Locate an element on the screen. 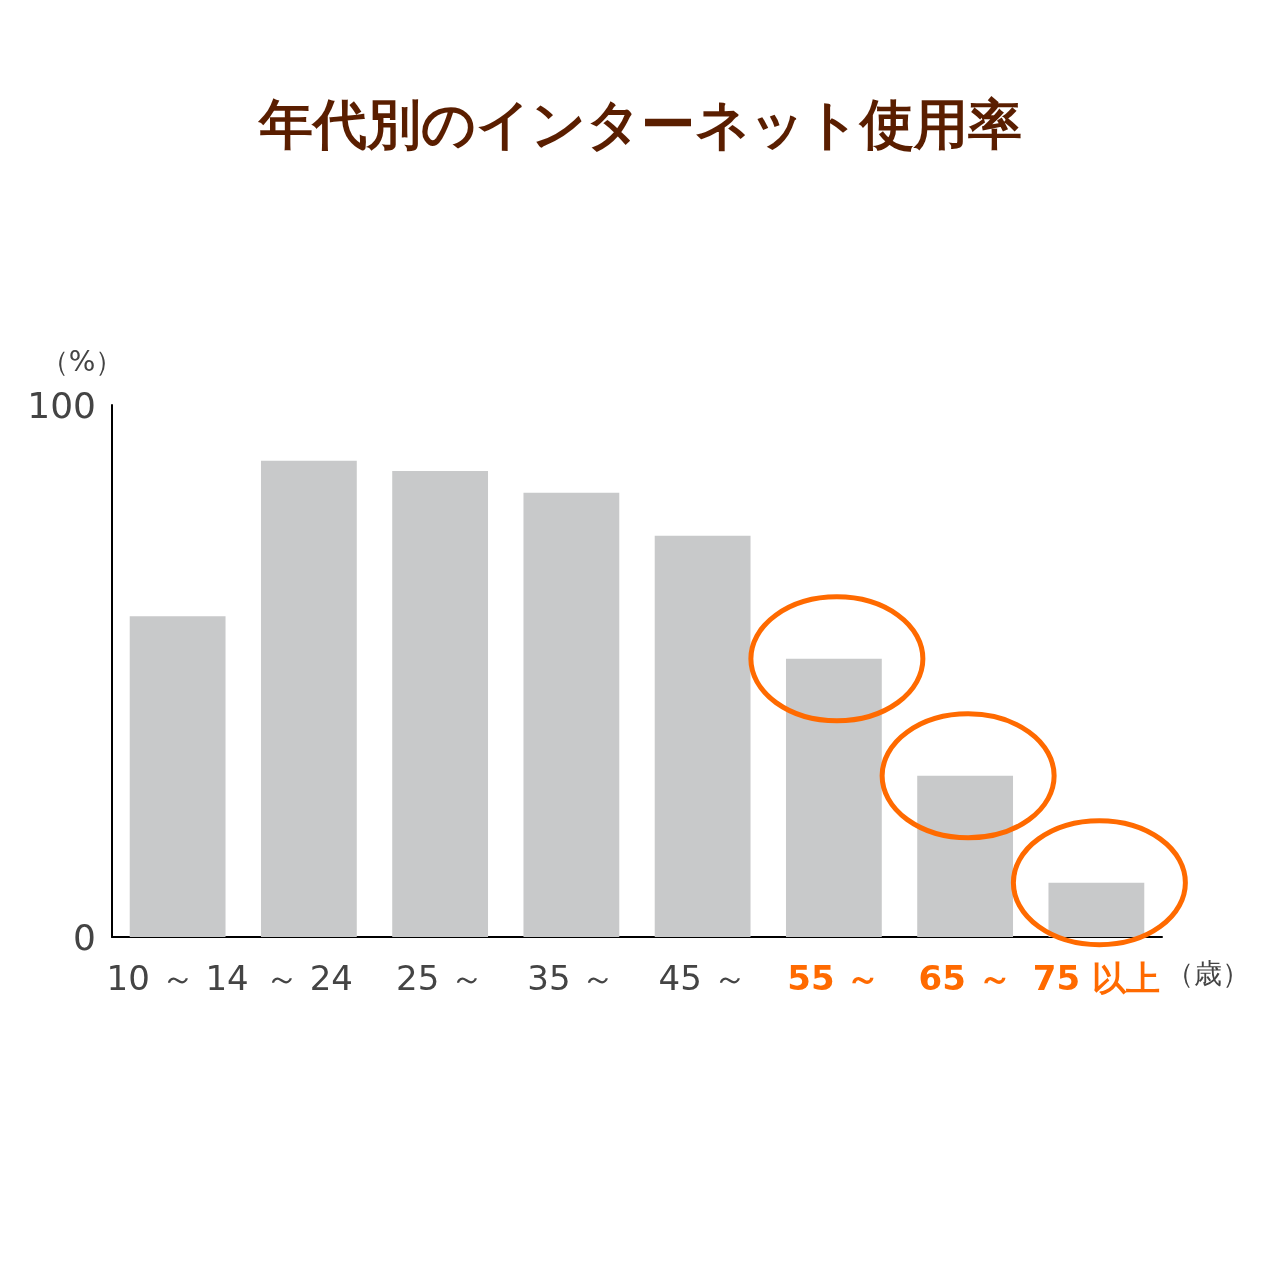 The height and width of the screenshot is (1280, 1280). x-tick-label: 45 ～ is located at coordinates (702, 978).